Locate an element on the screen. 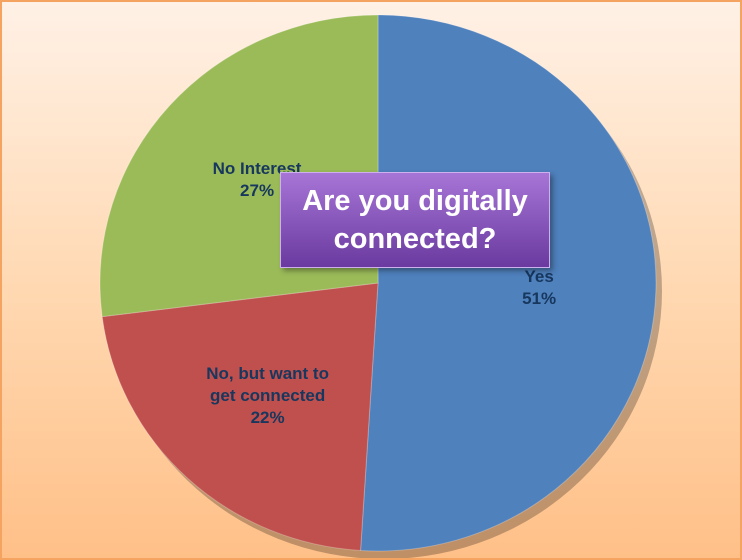 Image resolution: width=742 pixels, height=560 pixels. chart-title: Are you digitally connected? is located at coordinates (415, 220).